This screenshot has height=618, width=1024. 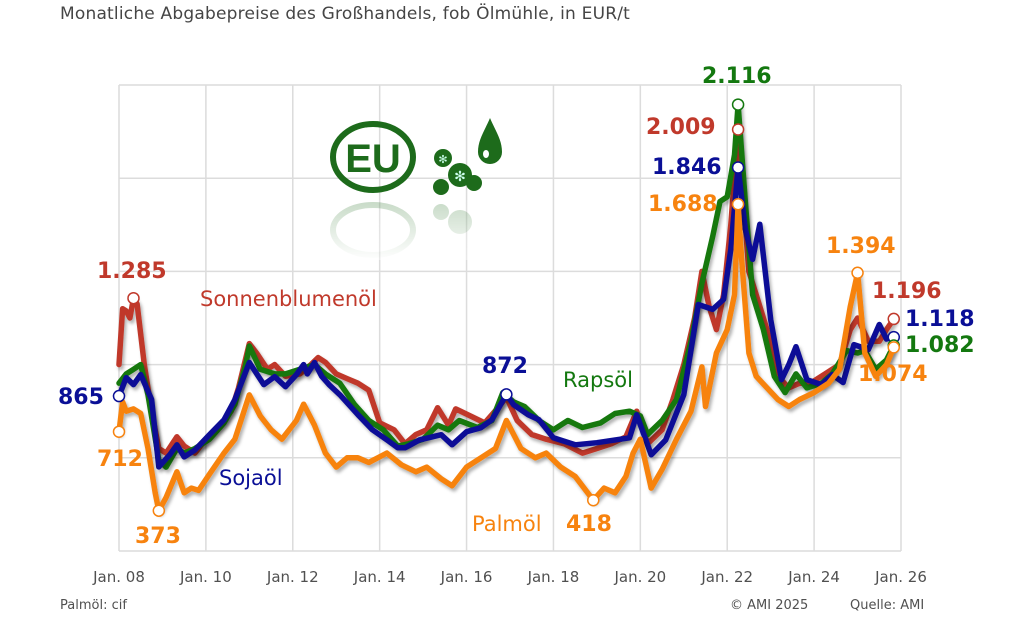 What do you see at coordinates (120, 459) in the screenshot?
I see `value-label: 712` at bounding box center [120, 459].